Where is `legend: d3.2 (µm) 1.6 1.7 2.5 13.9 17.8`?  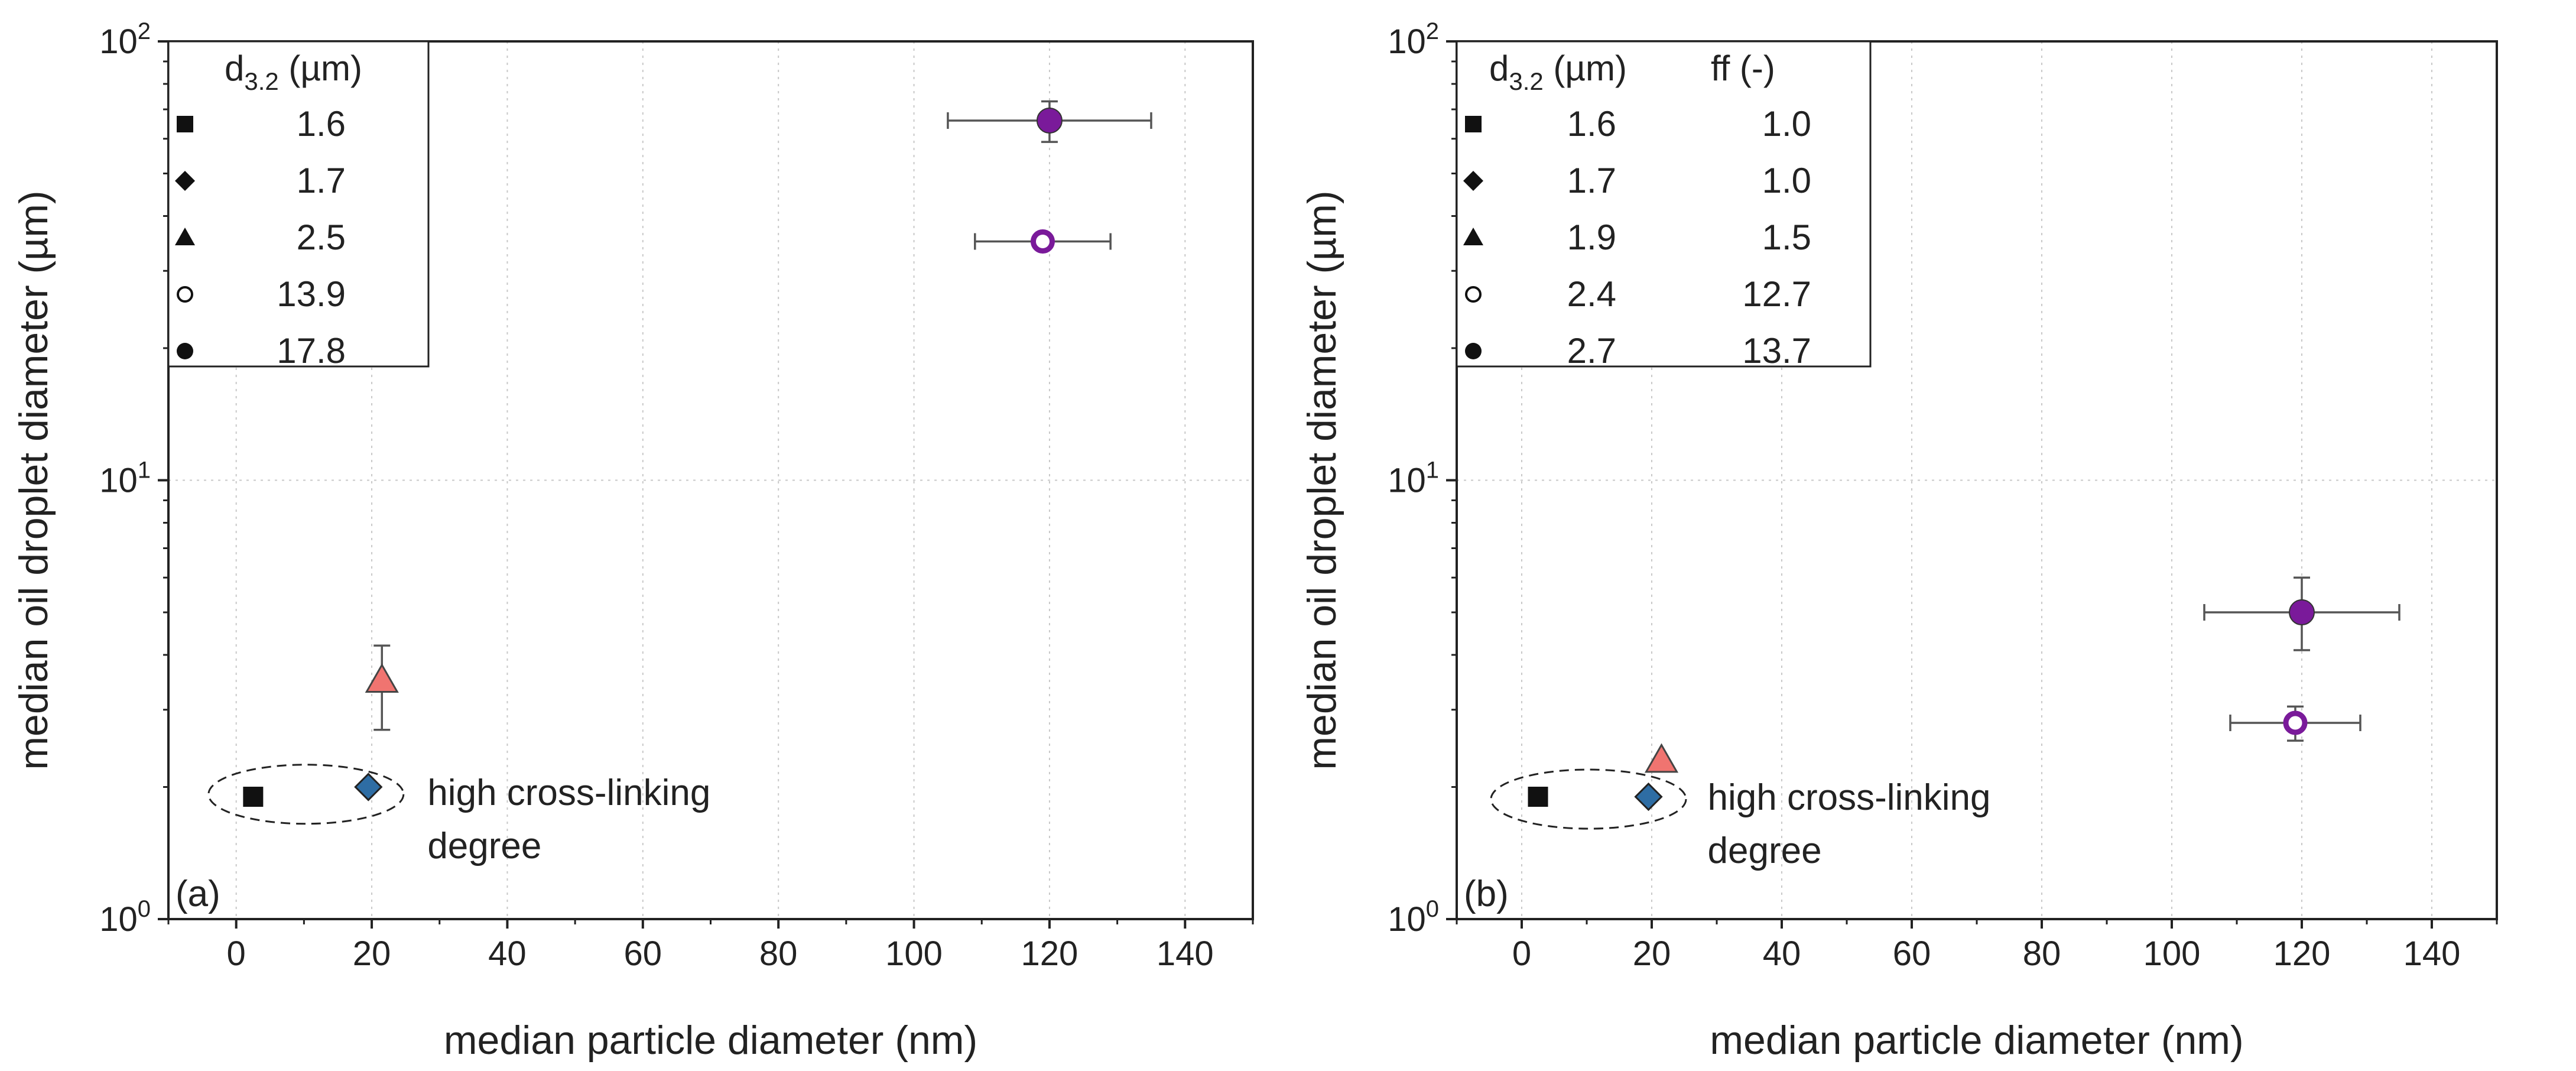
legend: d3.2 (µm) 1.6 1.7 2.5 13.9 17.8 is located at coordinates (298, 205).